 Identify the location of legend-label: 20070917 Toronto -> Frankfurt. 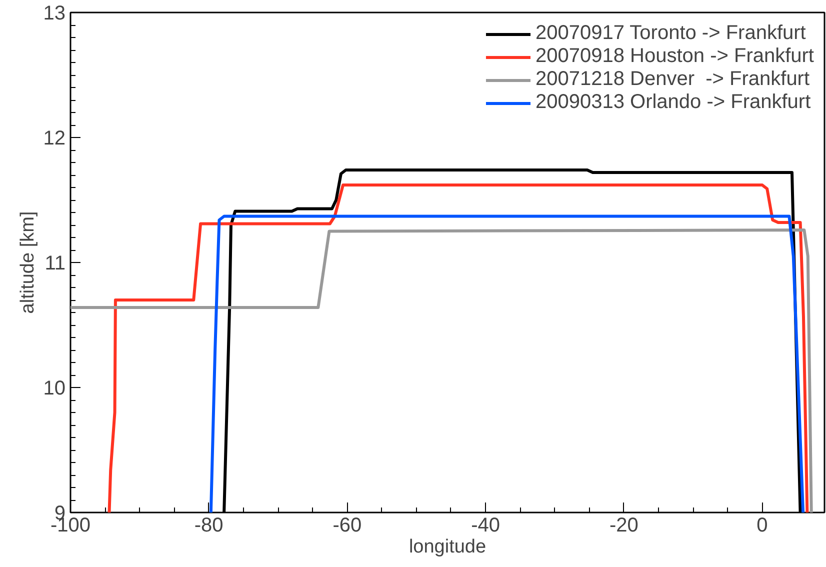
(670, 33).